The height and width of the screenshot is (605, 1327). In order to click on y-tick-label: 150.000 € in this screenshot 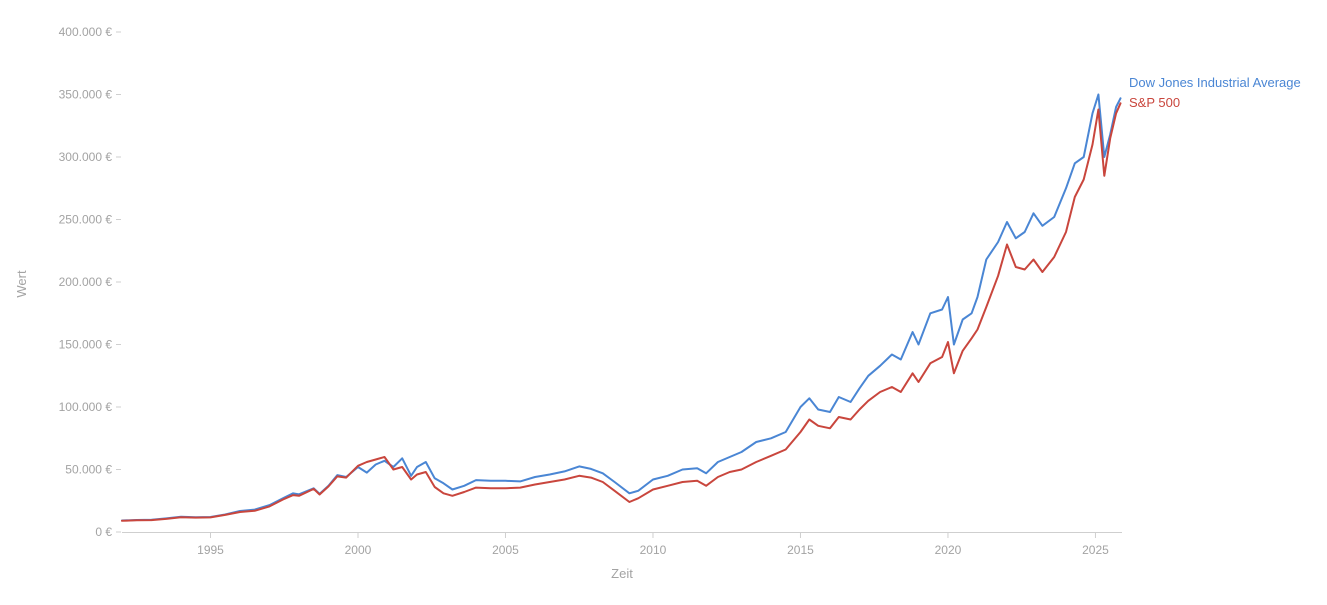, I will do `click(86, 345)`.